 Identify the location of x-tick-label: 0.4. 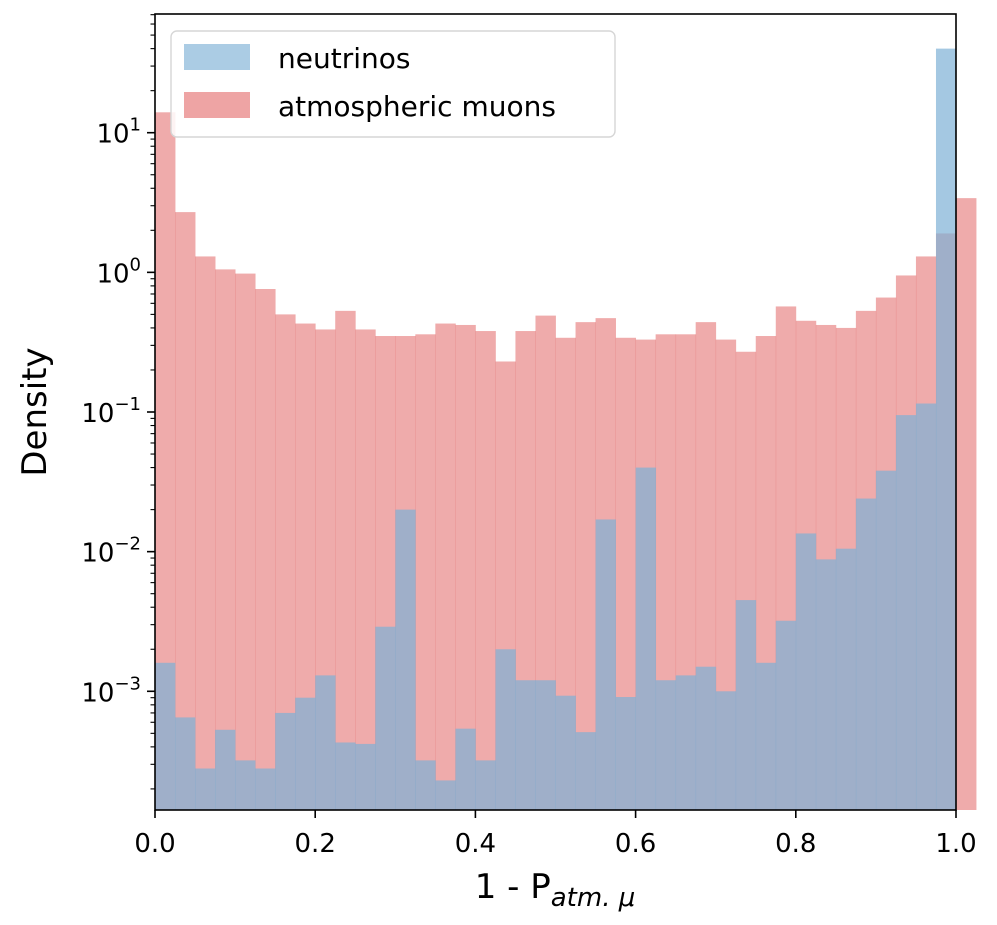
(475, 844).